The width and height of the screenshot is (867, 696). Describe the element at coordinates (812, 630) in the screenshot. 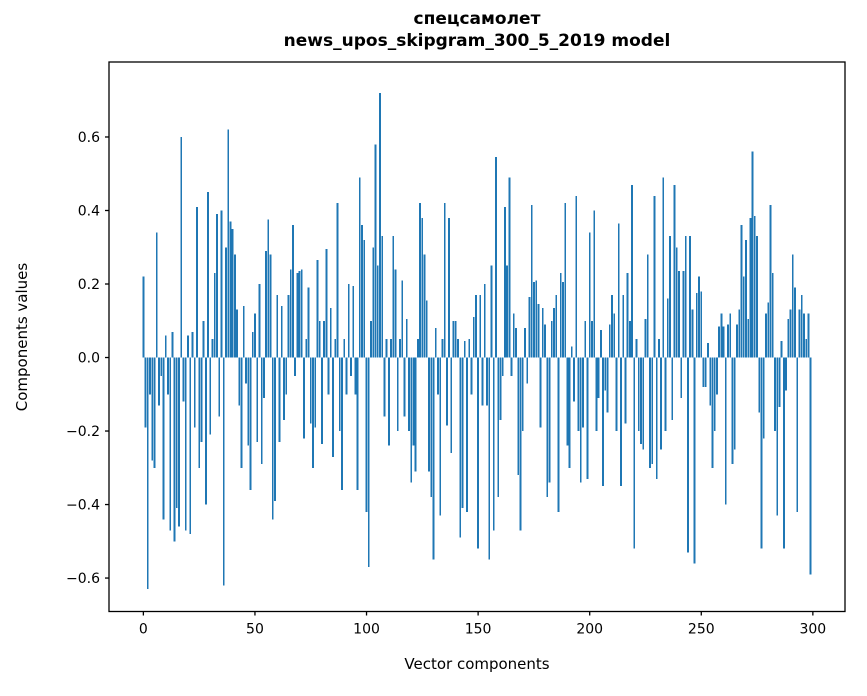

I see `x-tick-label: 300` at that location.